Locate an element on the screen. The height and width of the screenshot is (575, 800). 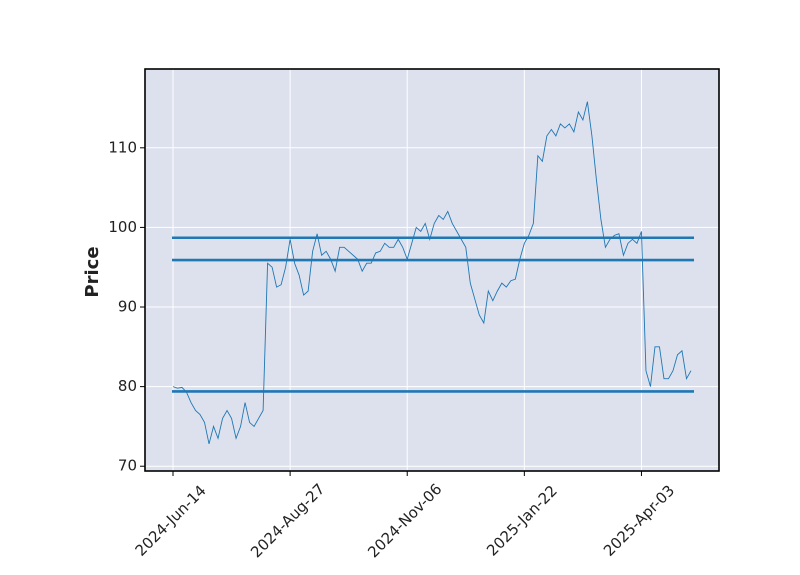
y-axis-label: Price is located at coordinates (92, 271).